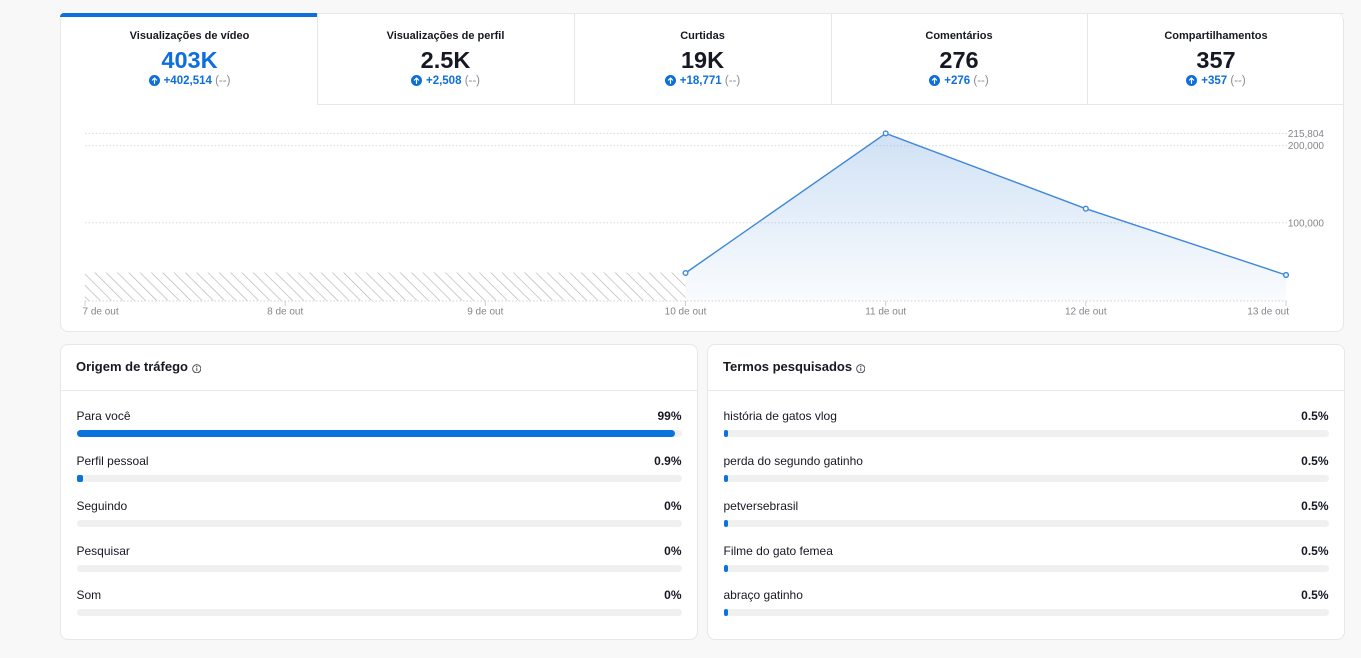 Image resolution: width=1361 pixels, height=658 pixels. What do you see at coordinates (101, 312) in the screenshot?
I see `svg-text: 7 de out` at bounding box center [101, 312].